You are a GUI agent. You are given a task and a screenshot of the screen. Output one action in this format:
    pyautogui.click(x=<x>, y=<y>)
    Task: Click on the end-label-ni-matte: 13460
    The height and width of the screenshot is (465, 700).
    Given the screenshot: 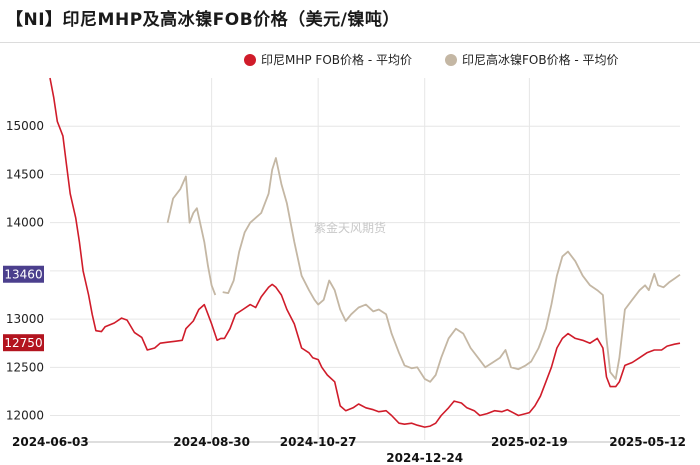 What is the action you would take?
    pyautogui.click(x=23, y=275)
    